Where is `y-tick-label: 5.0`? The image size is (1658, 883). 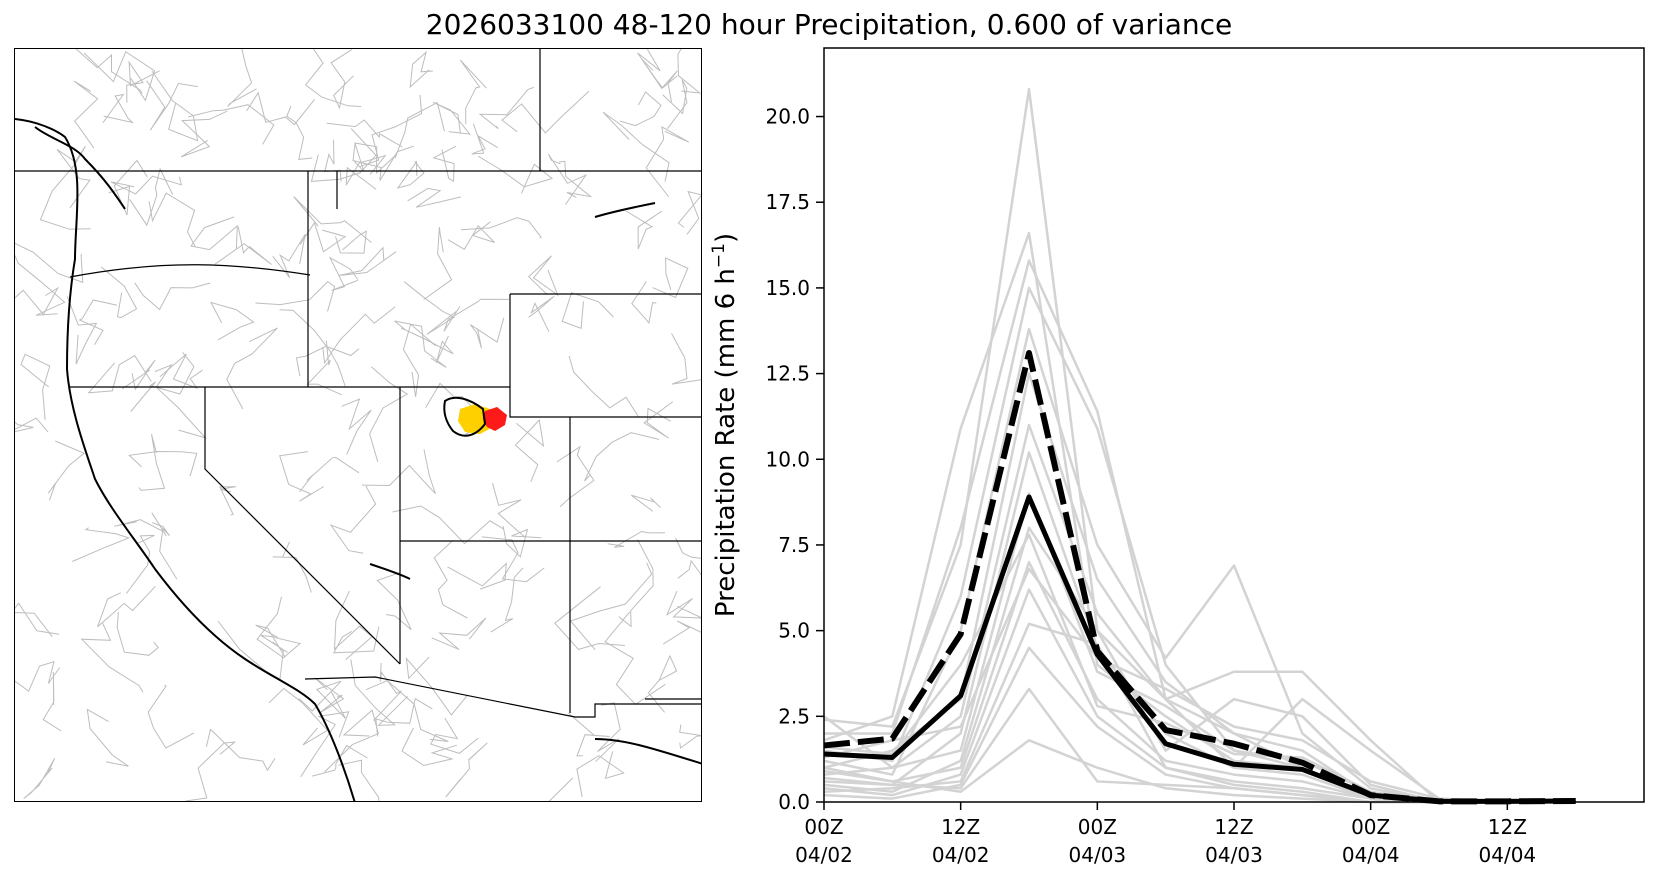
y-tick-label: 5.0 is located at coordinates (794, 631).